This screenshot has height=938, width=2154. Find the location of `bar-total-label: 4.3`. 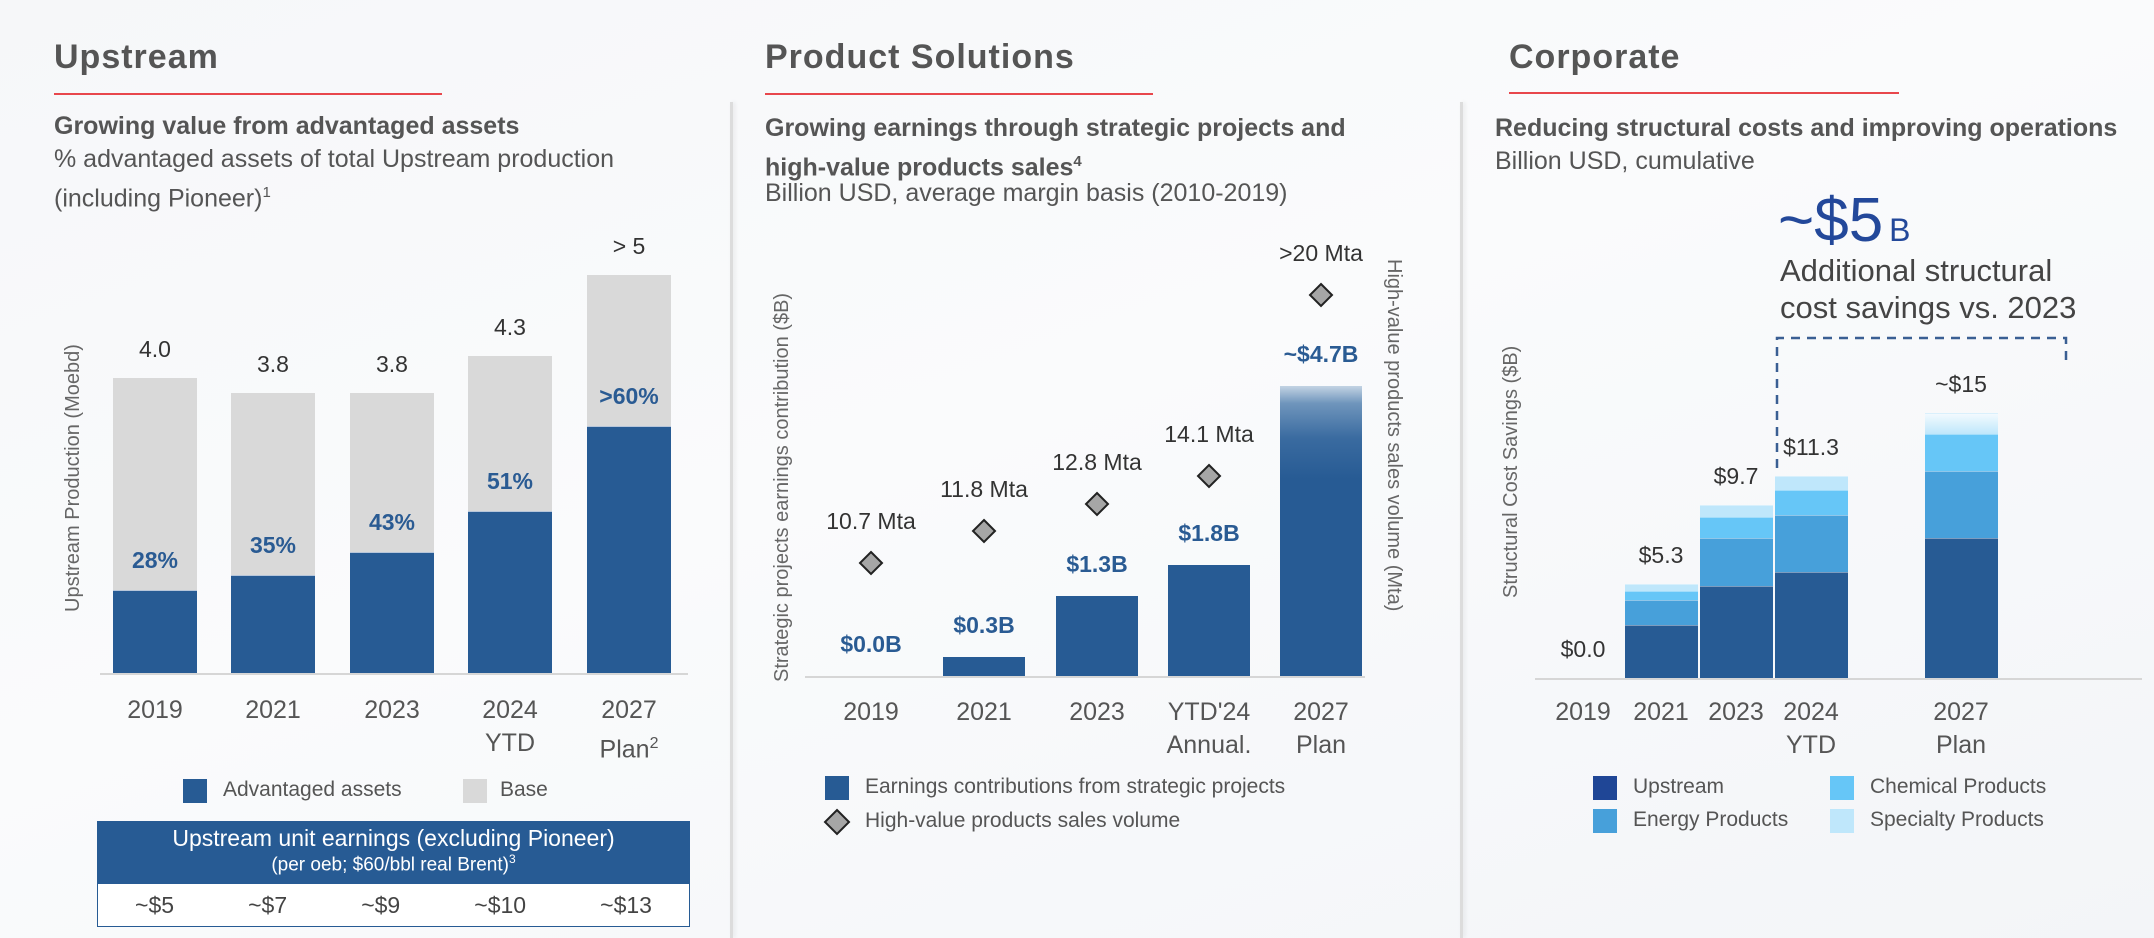

bar-total-label: 4.3 is located at coordinates (510, 326).